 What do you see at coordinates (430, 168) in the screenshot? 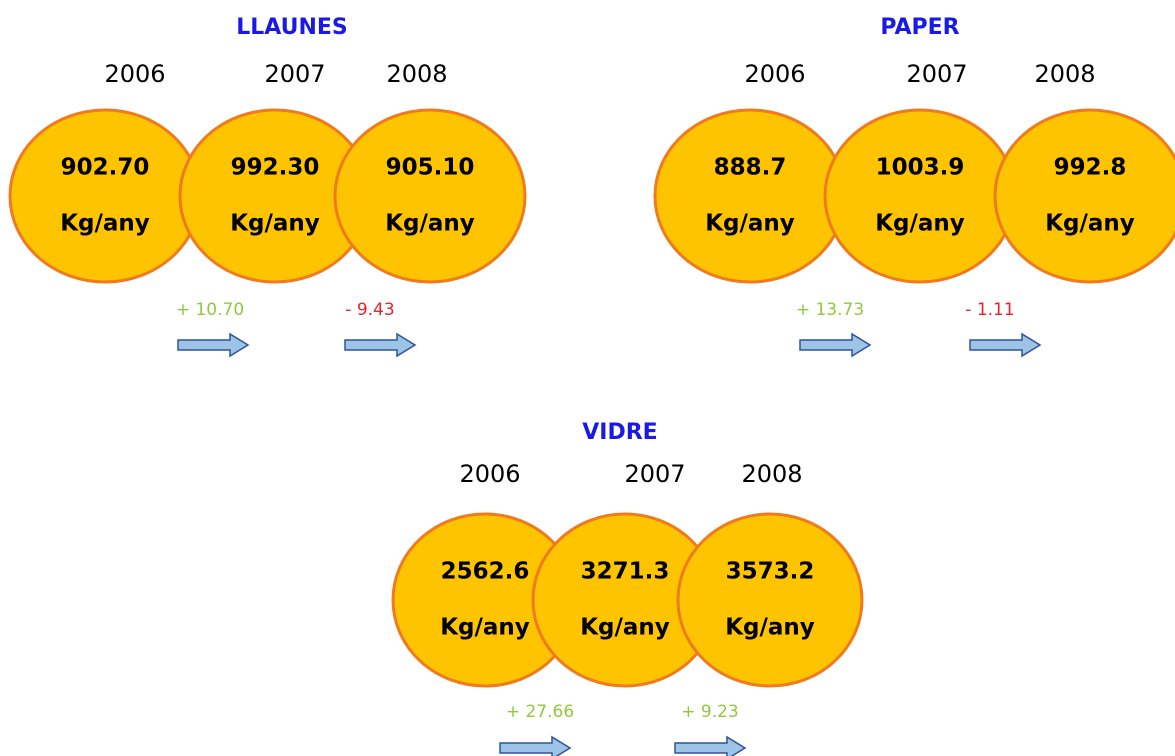
I see `value: 905.10` at bounding box center [430, 168].